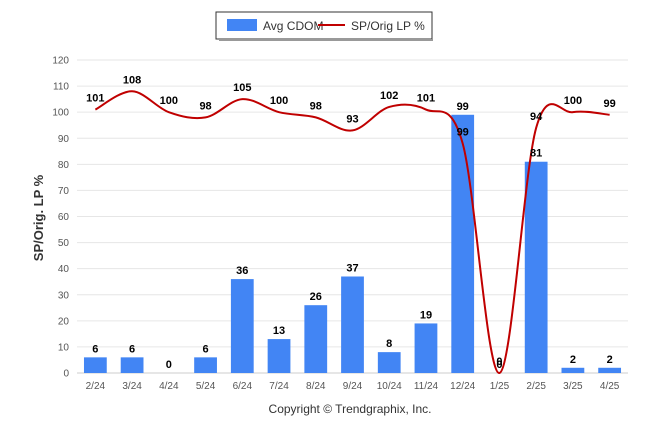 The image size is (646, 434). Describe the element at coordinates (66, 374) in the screenshot. I see `y-tick-label: 0` at that location.